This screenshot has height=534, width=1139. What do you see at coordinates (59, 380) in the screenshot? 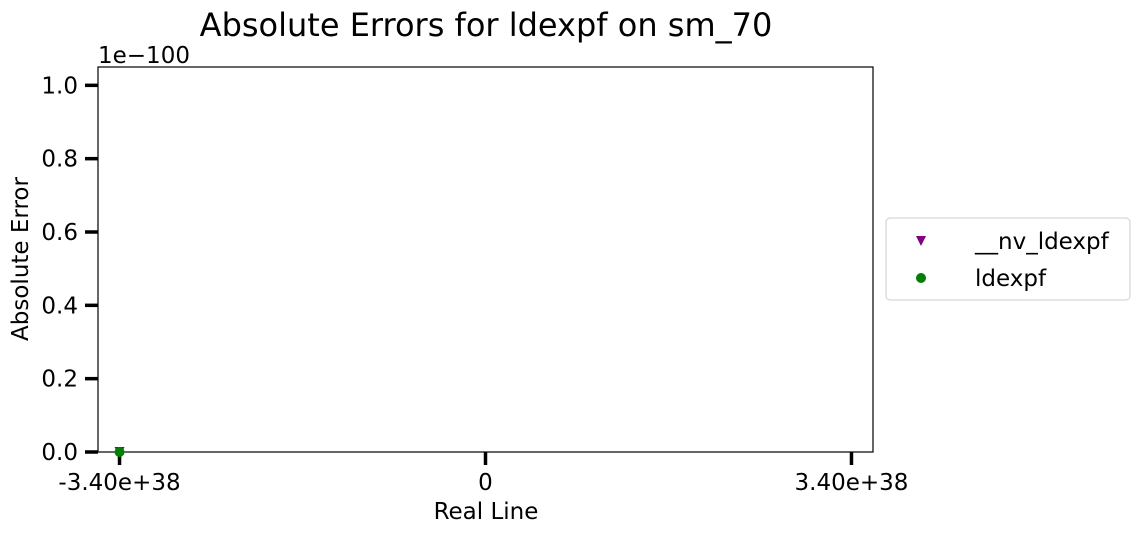
I see `y-tick-label: 0.2` at bounding box center [59, 380].